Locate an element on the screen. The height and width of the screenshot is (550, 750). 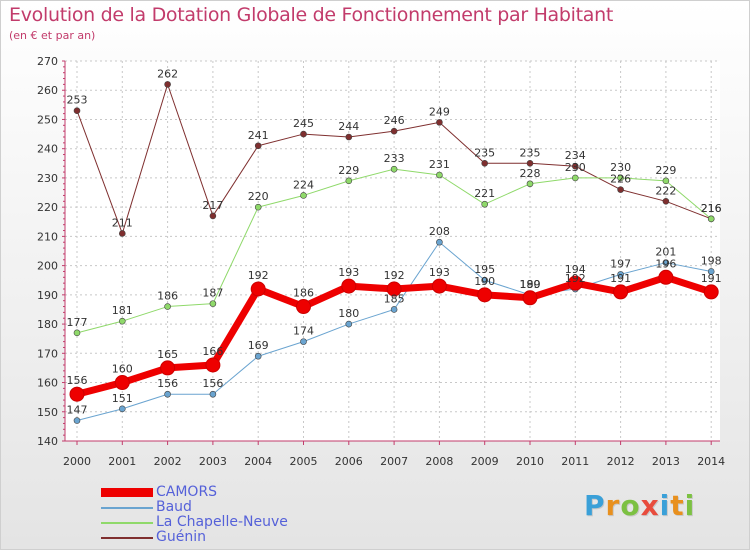
data-label-guenin: 216 is located at coordinates (711, 208).